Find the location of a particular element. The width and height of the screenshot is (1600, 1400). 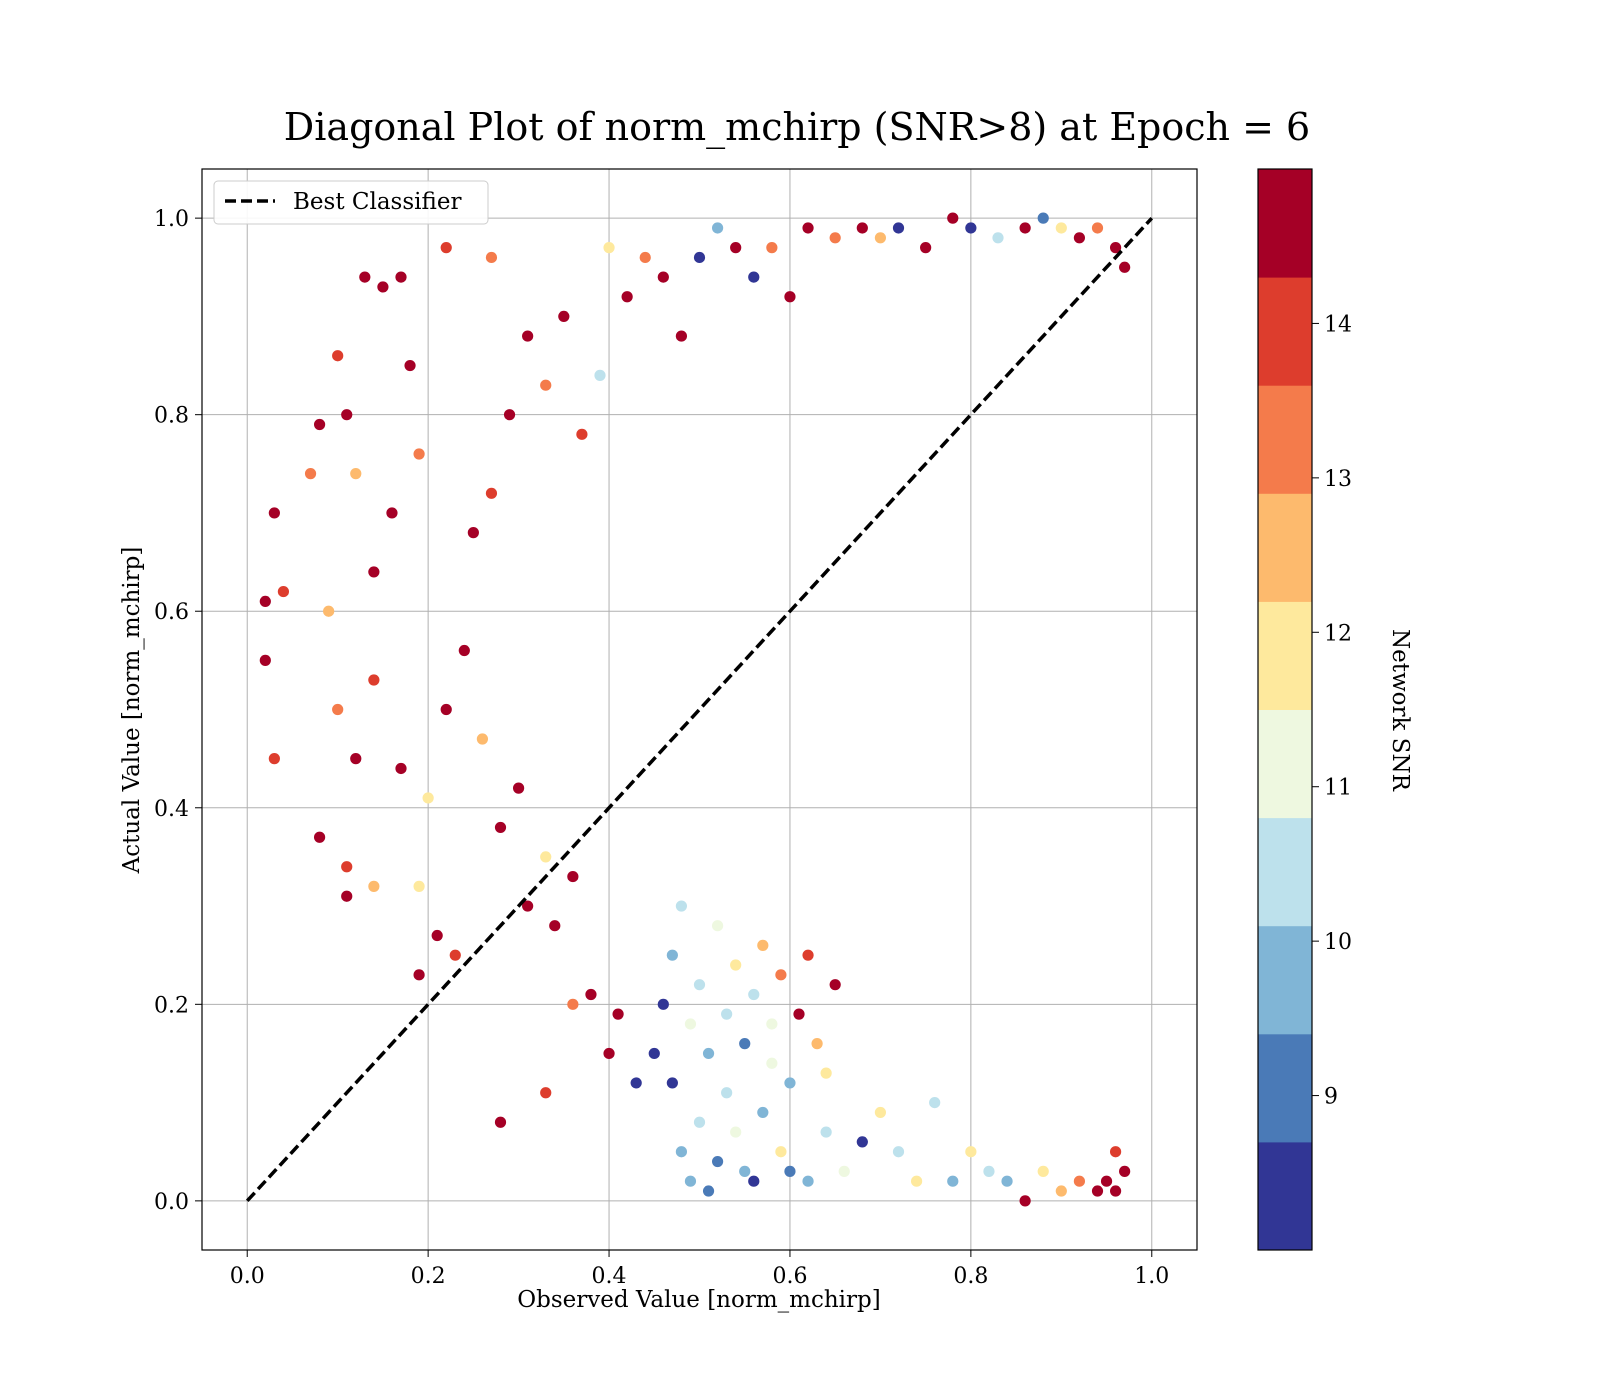

x-tick-label: 0.6 is located at coordinates (789, 1276).